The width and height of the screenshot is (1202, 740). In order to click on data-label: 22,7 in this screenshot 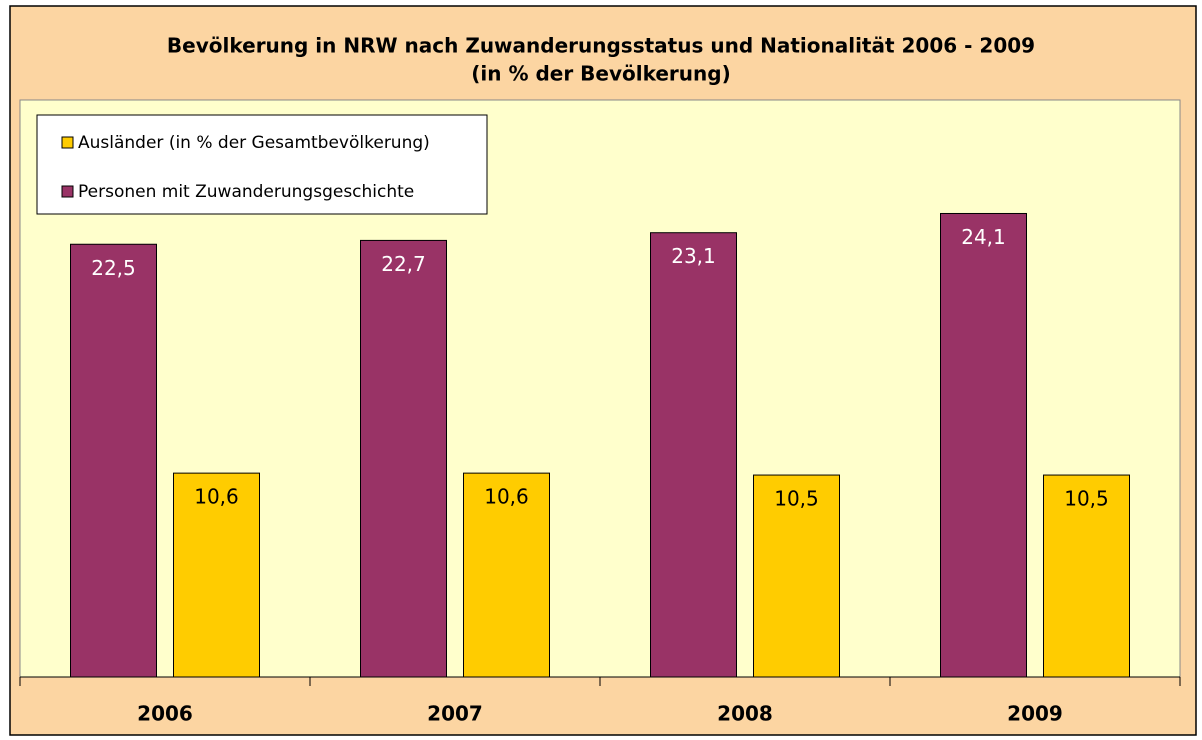, I will do `click(403, 264)`.